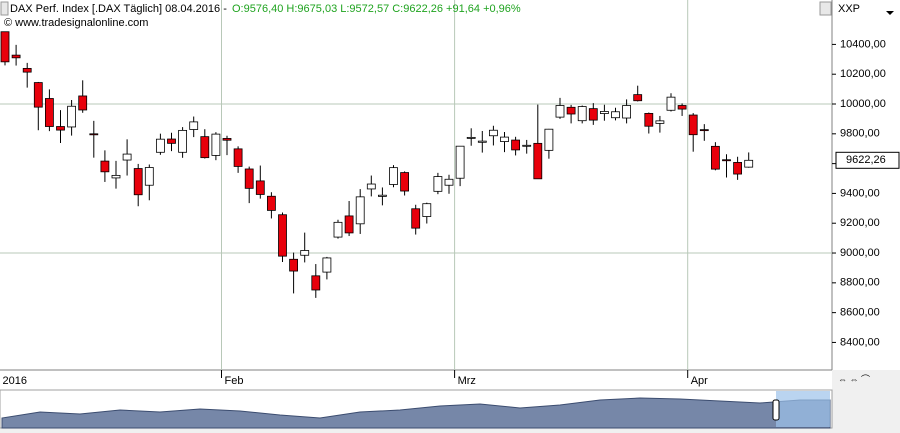 The width and height of the screenshot is (900, 433). I want to click on y-tick-label: 10000,00, so click(863, 104).